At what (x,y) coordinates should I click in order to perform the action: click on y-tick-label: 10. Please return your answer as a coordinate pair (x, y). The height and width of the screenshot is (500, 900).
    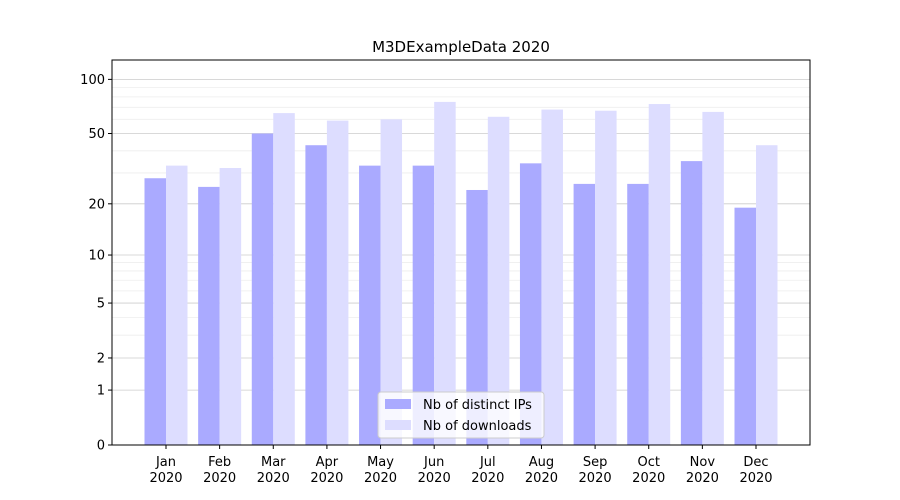
    Looking at the image, I should click on (96, 256).